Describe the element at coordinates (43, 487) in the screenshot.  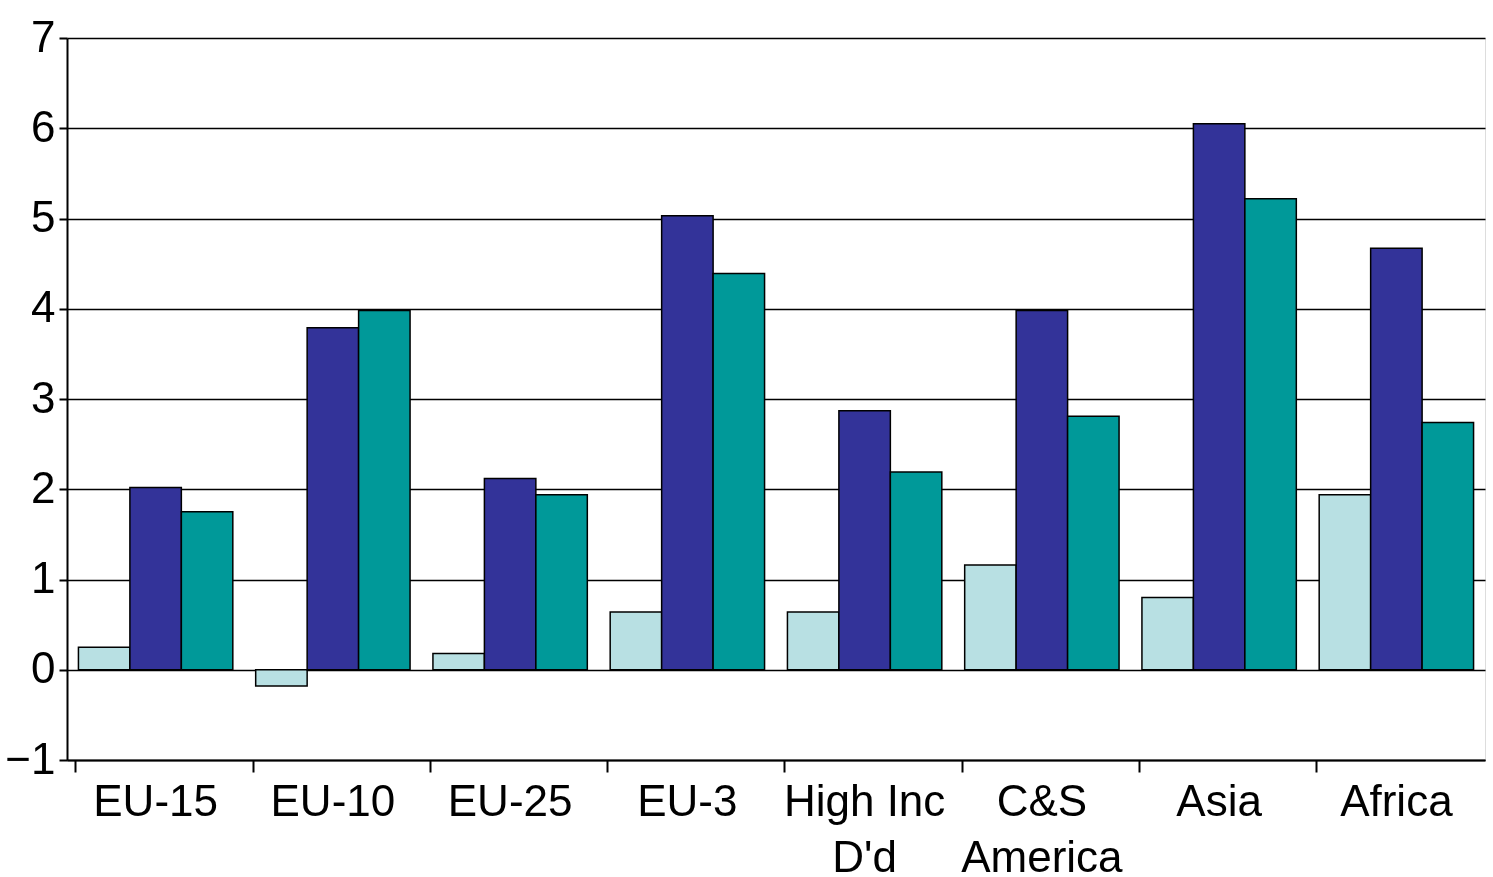
I see `y-tick-label: 2` at that location.